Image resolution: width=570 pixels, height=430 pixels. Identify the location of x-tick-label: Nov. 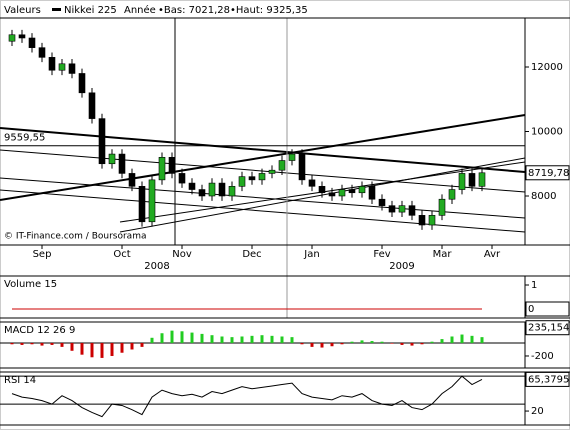
(182, 254).